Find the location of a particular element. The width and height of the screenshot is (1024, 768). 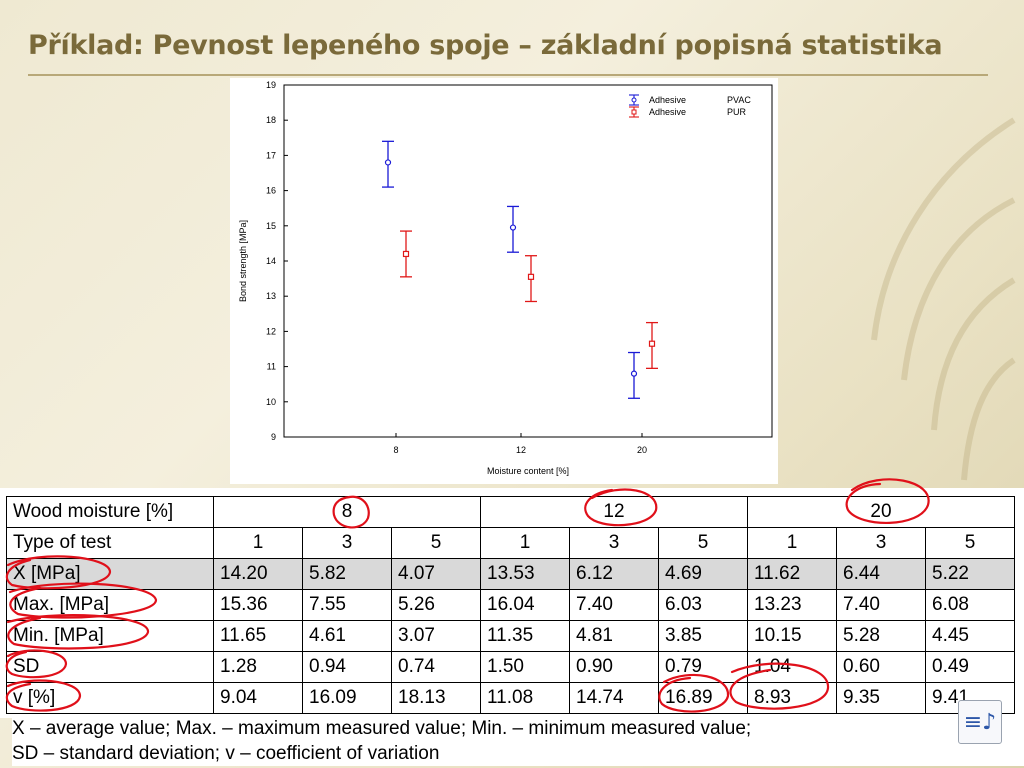

table-cell: 4.69 is located at coordinates (703, 574).